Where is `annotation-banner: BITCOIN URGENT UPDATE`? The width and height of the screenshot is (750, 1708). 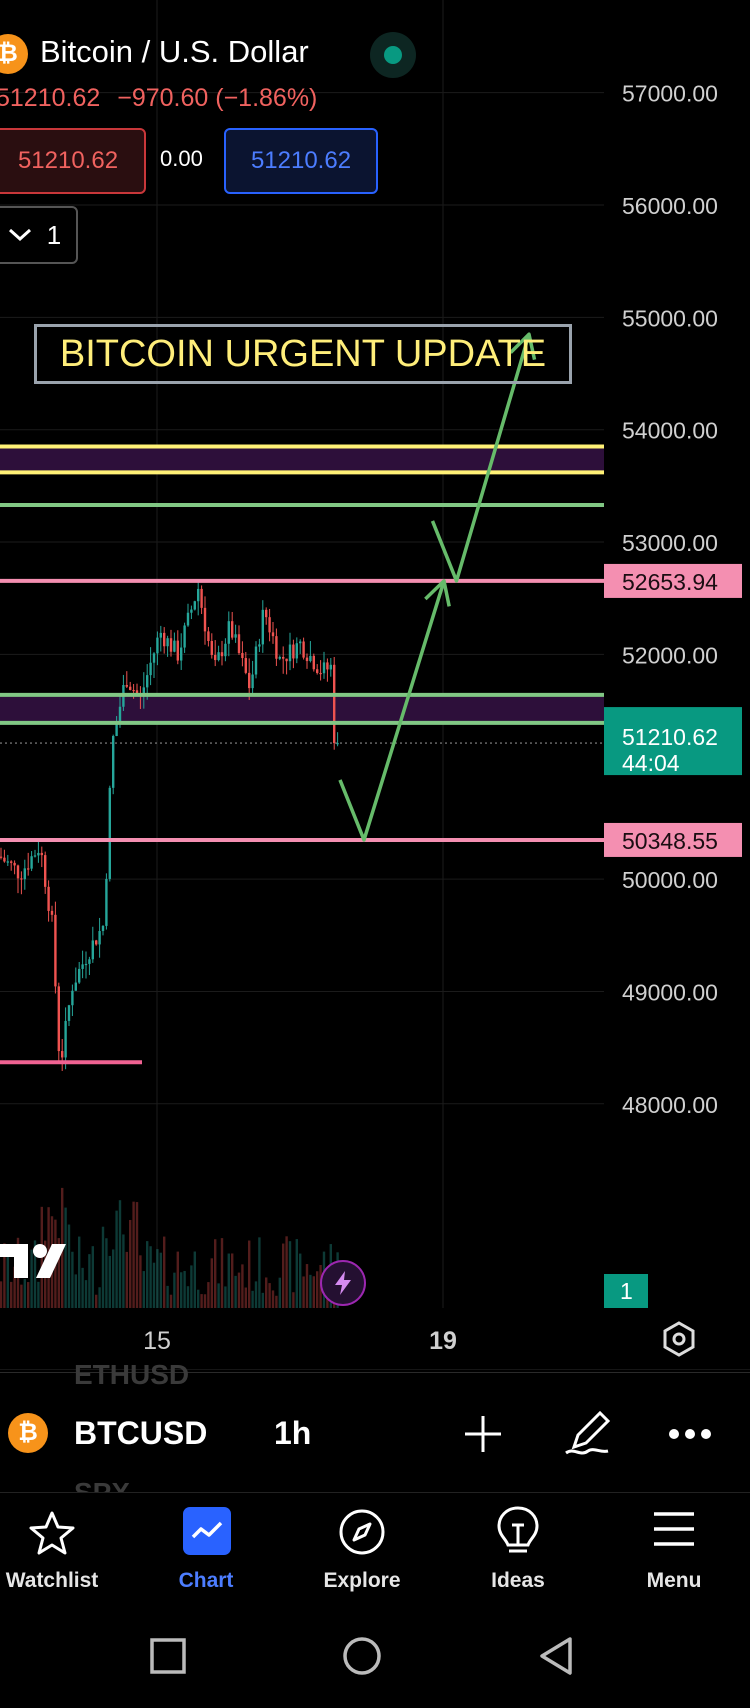
annotation-banner: BITCOIN URGENT UPDATE is located at coordinates (303, 354).